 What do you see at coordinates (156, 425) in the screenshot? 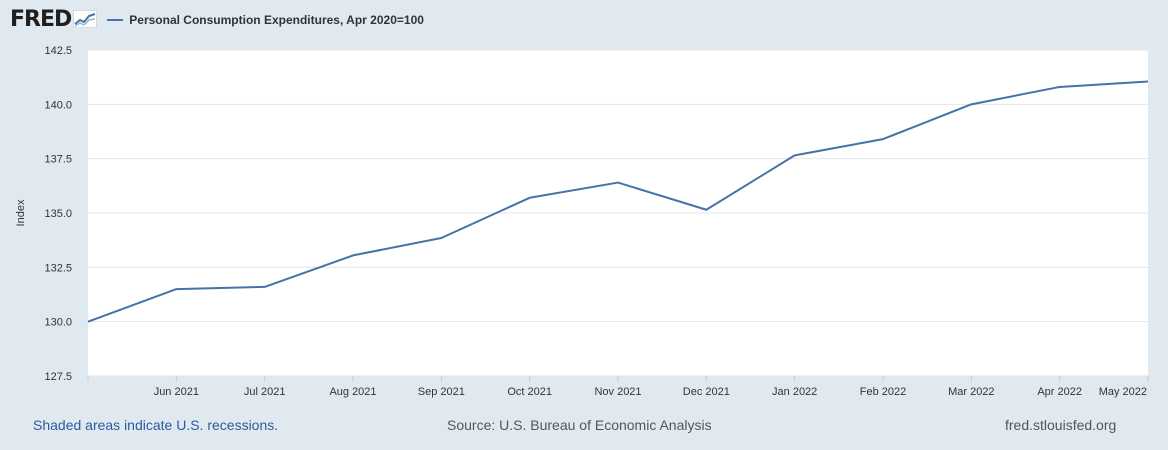
I see `recessions-note-link: Shaded areas indicate U.S. recessions.` at bounding box center [156, 425].